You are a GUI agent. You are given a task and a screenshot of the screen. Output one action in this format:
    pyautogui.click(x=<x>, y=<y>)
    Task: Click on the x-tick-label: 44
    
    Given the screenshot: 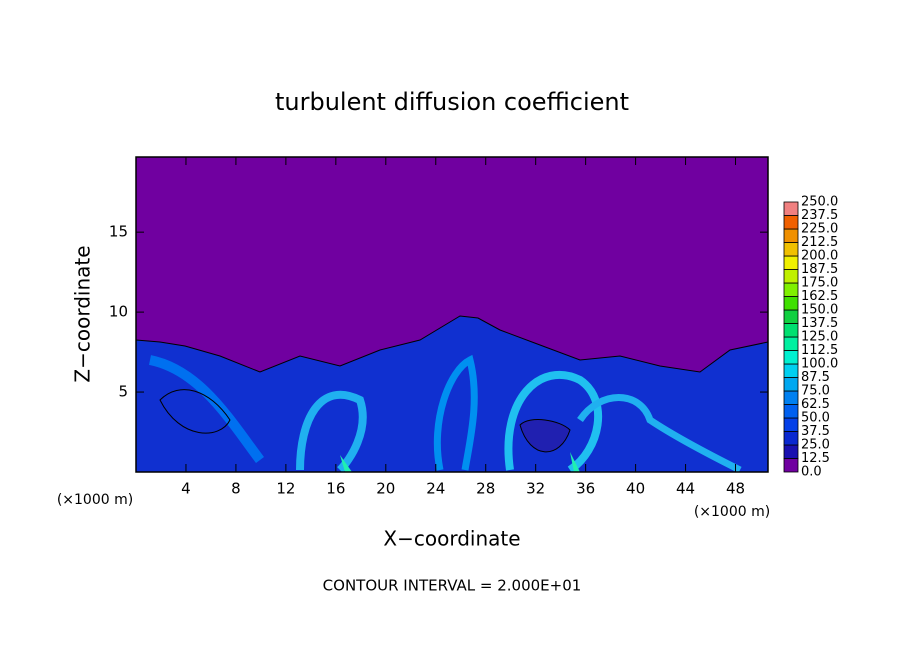 What is the action you would take?
    pyautogui.click(x=685, y=489)
    